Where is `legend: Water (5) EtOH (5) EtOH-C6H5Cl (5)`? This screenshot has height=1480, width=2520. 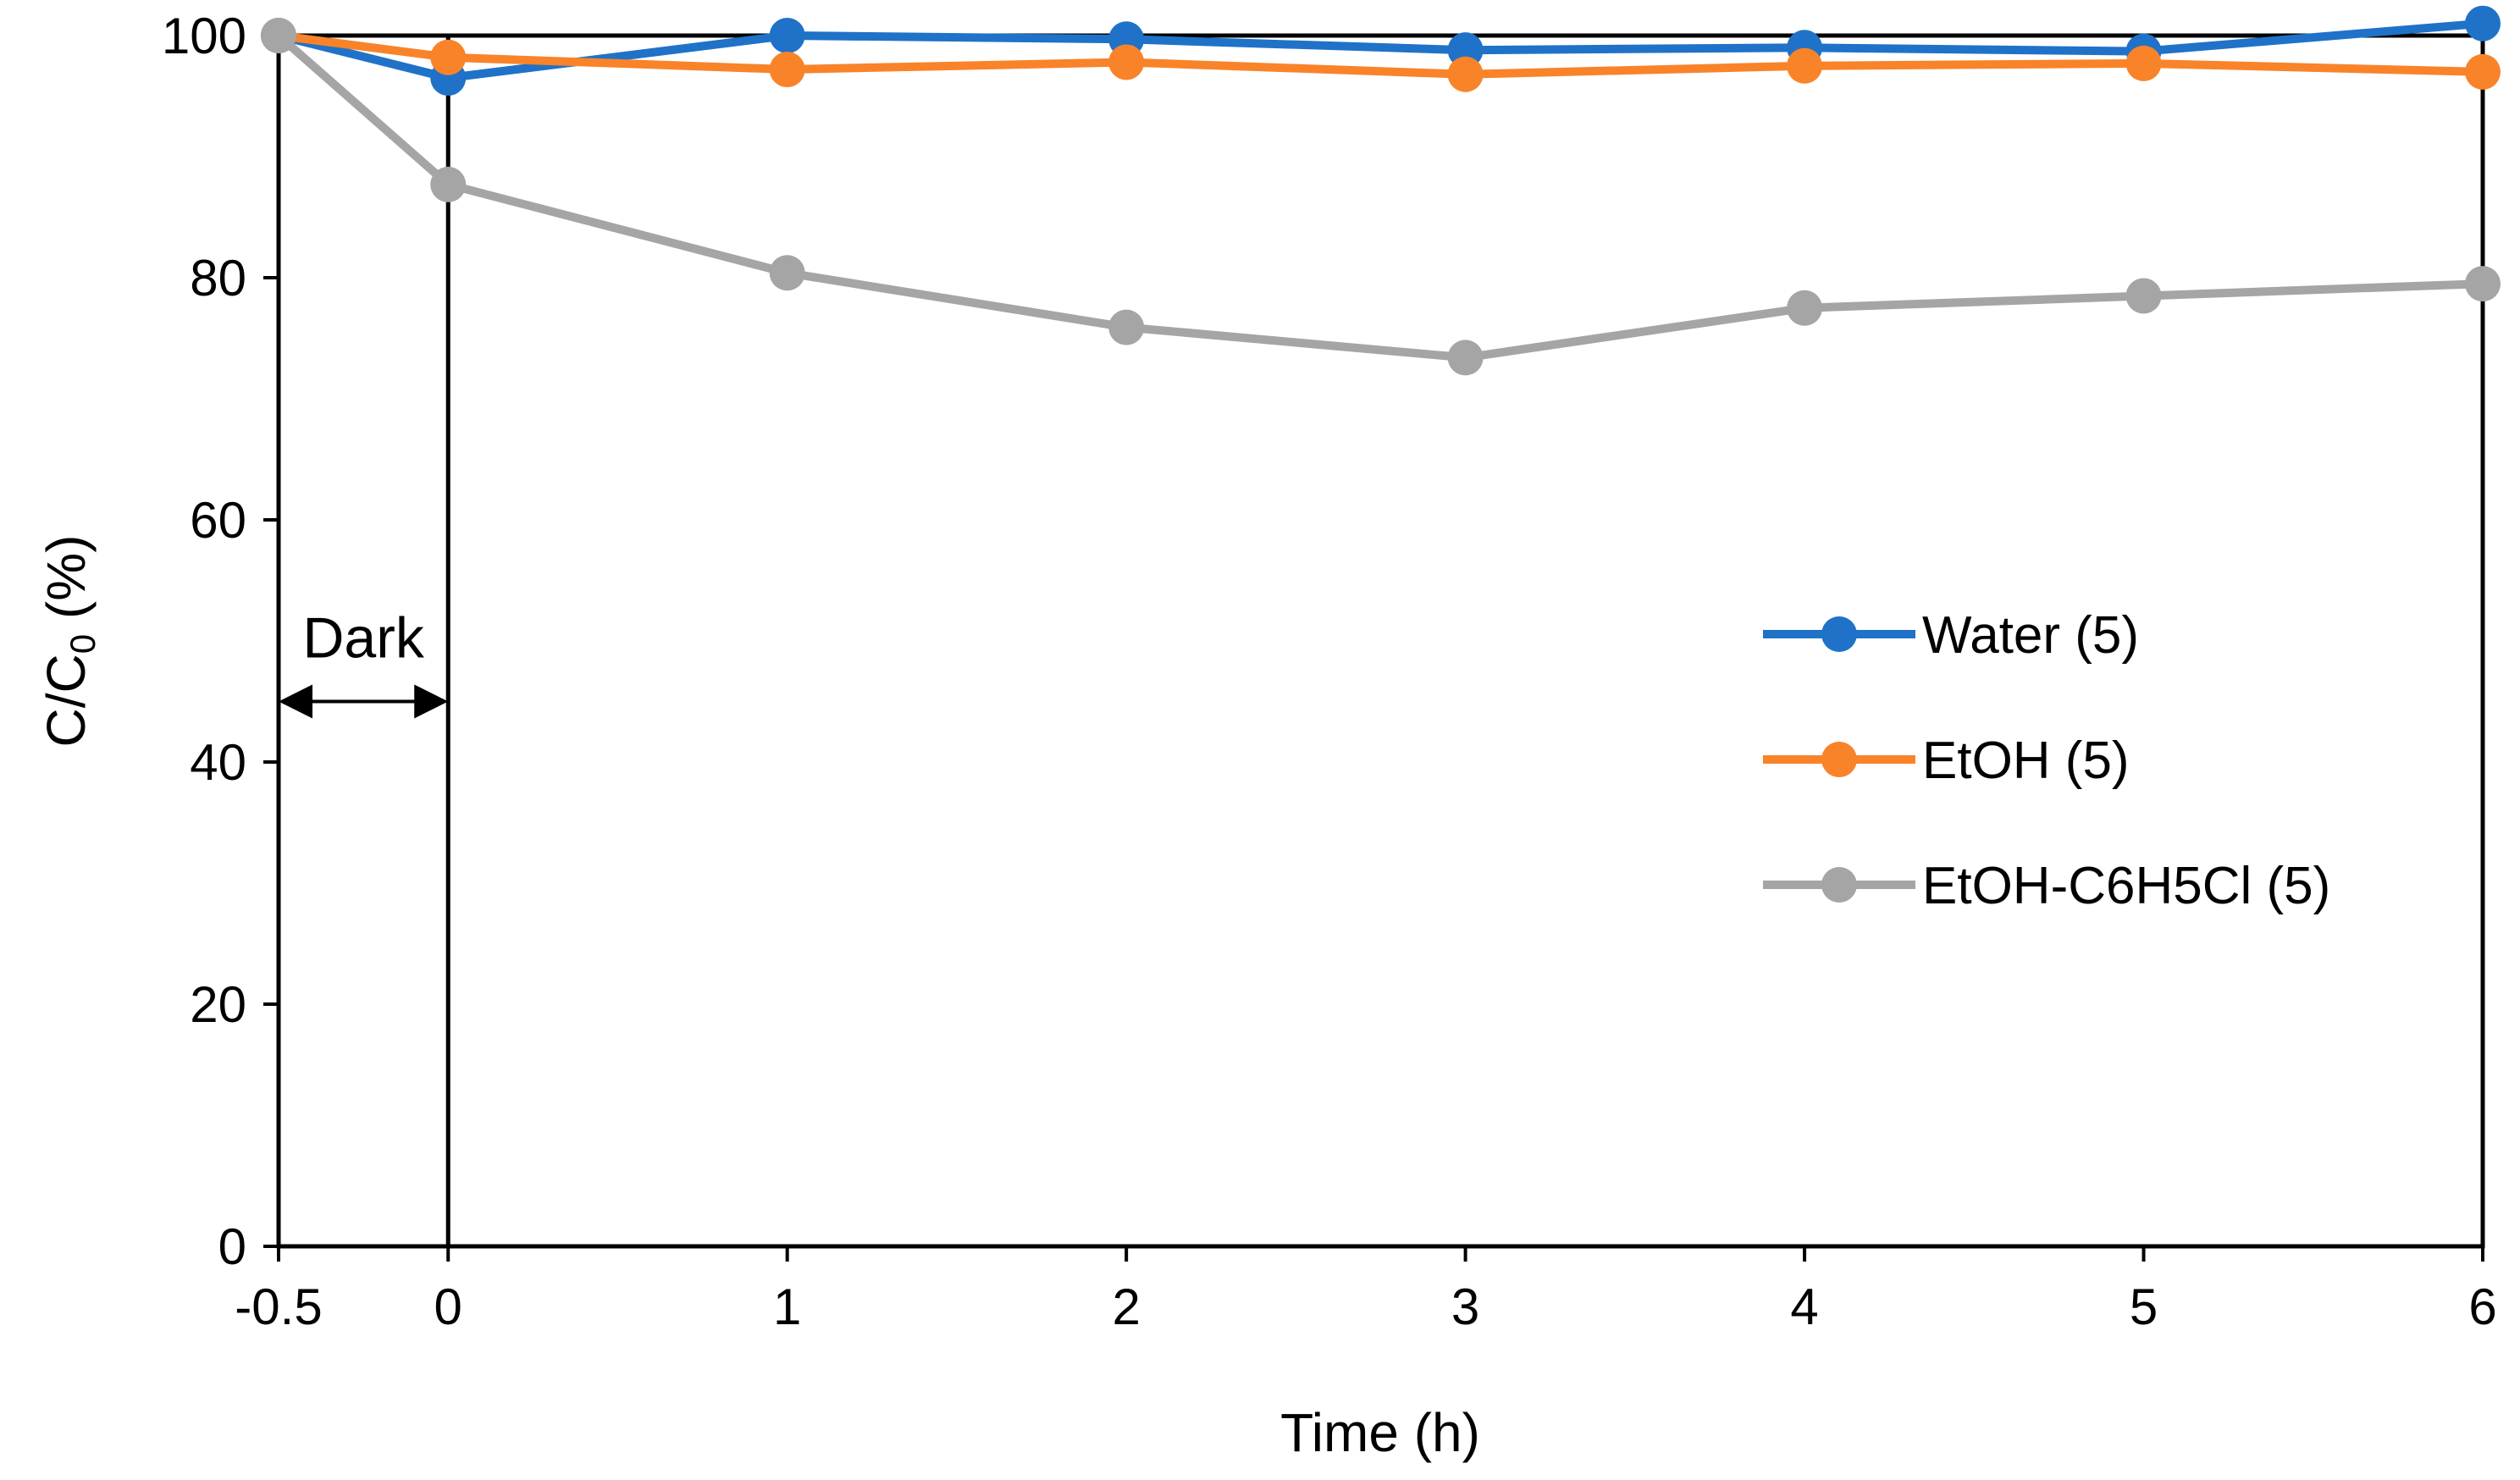
legend: Water (5) EtOH (5) EtOH-C6H5Cl (5) is located at coordinates (2046, 760).